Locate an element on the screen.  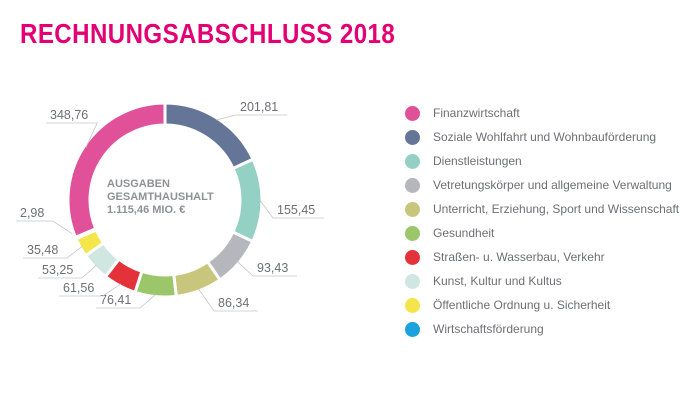
legend-item: Kunst, Kultur und Kultus is located at coordinates (542, 281).